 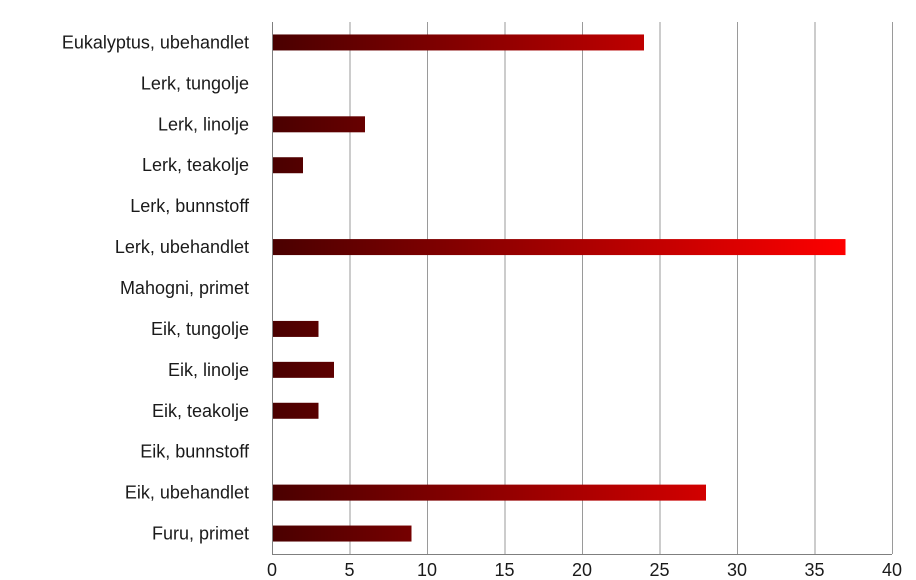 What do you see at coordinates (208, 370) in the screenshot?
I see `category-label: Eik, linolje` at bounding box center [208, 370].